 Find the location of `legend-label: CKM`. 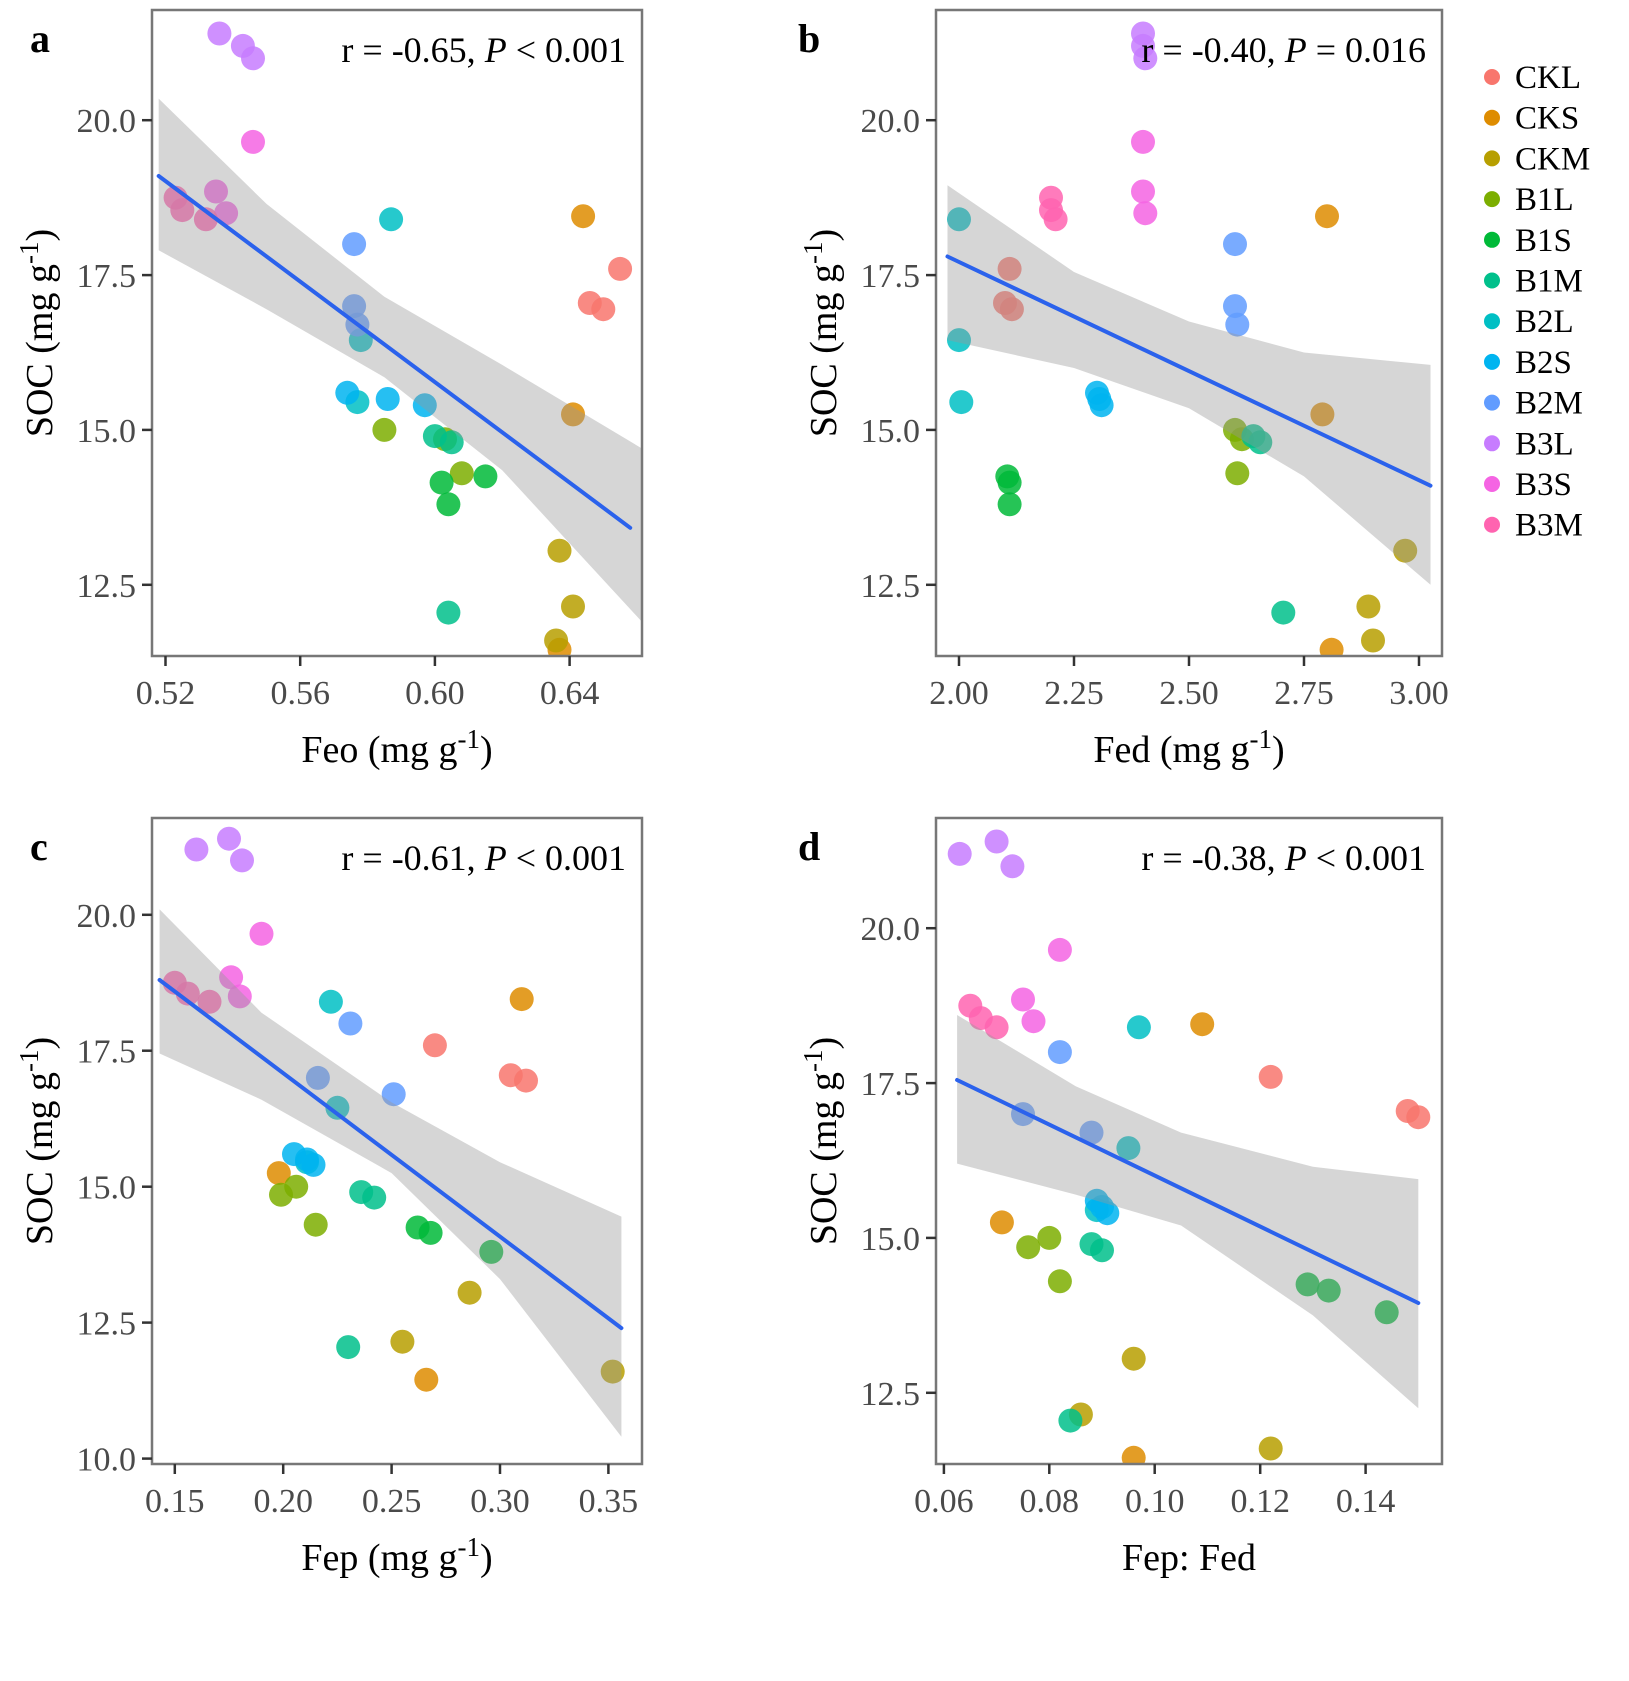

legend-label: CKM is located at coordinates (1552, 159).